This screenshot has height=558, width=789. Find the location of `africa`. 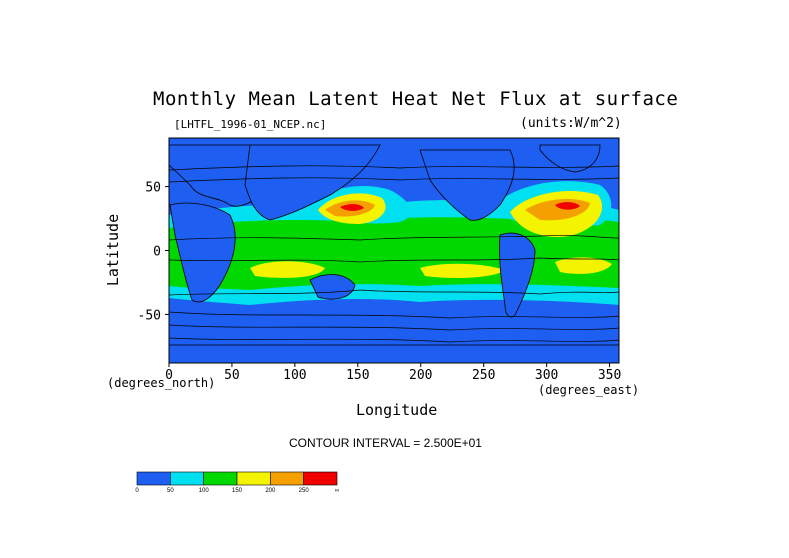

africa is located at coordinates (202, 252).